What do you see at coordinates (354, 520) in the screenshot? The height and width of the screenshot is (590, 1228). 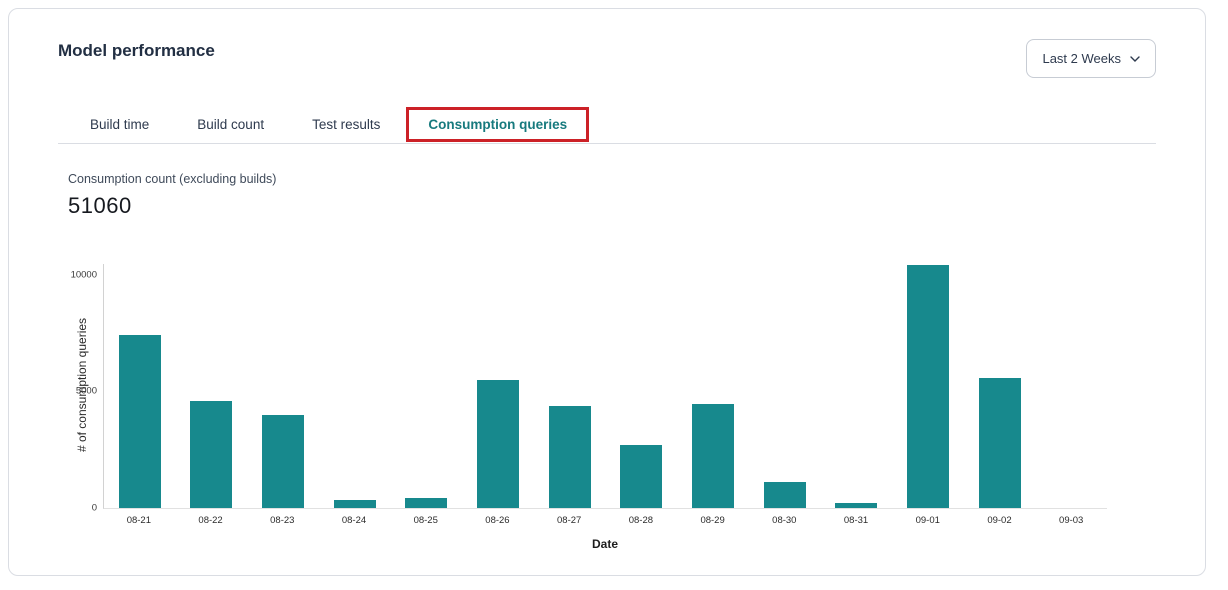 I see `x-tick-label: 08-24` at bounding box center [354, 520].